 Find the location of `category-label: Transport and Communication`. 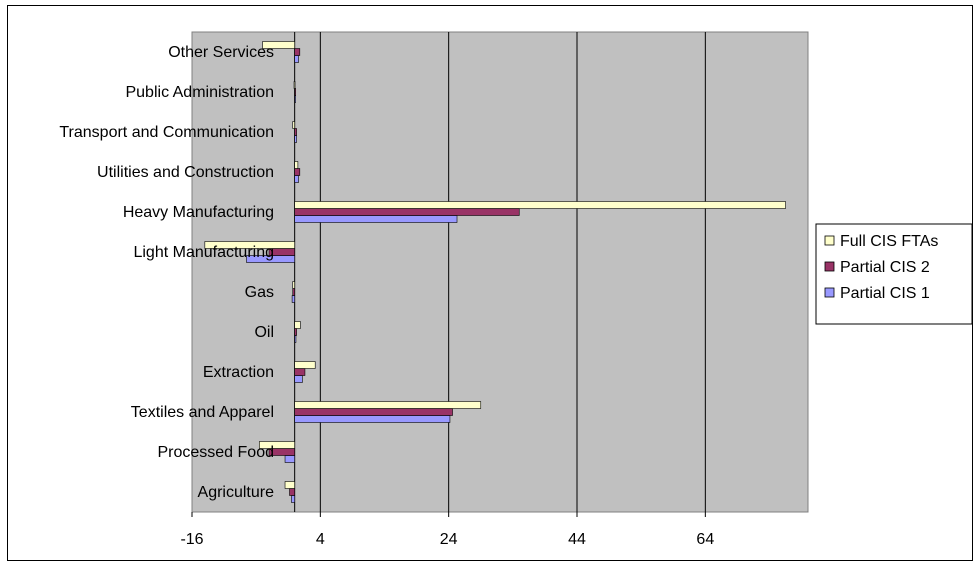

category-label: Transport and Communication is located at coordinates (166, 132).